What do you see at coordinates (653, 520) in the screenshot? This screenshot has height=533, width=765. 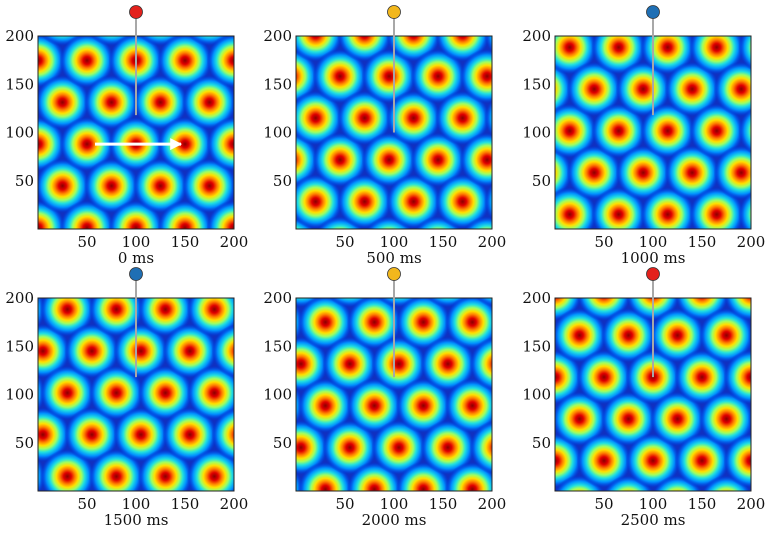 I see `time-caption: 2500 ms` at bounding box center [653, 520].